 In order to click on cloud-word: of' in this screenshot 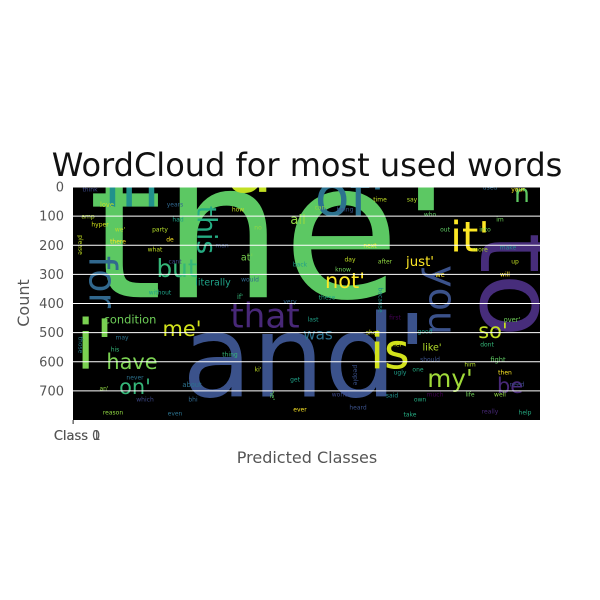, I will do `click(350, 197)`.